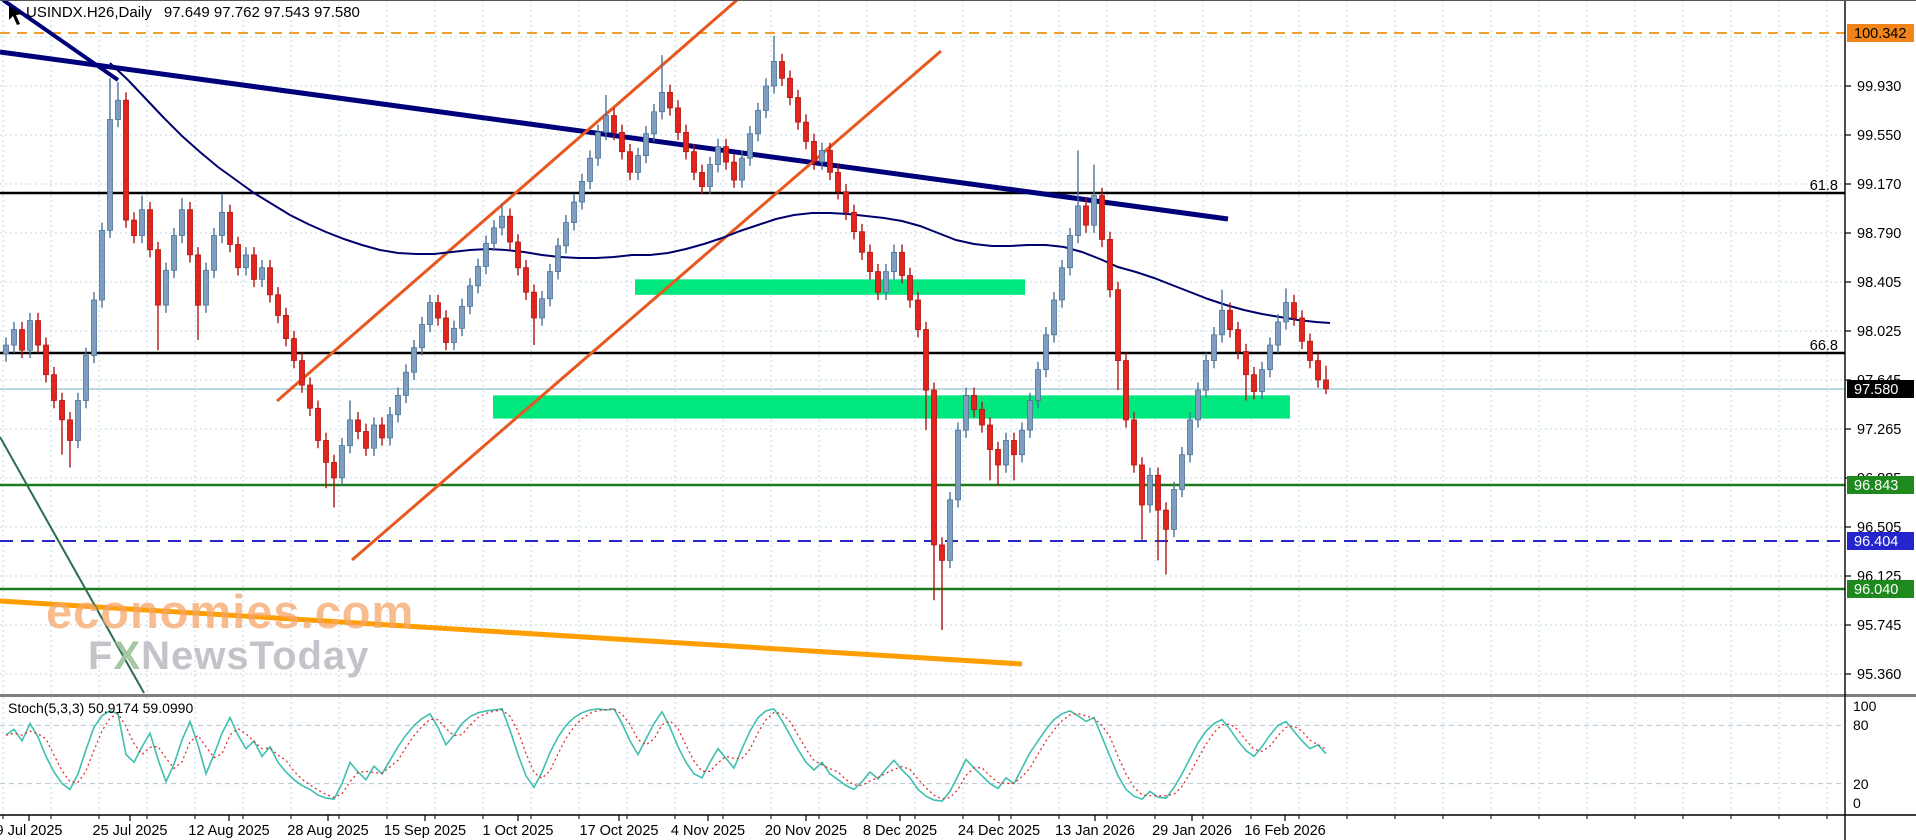 This screenshot has height=840, width=1916. I want to click on lower-downtrend-line, so click(511, 632).